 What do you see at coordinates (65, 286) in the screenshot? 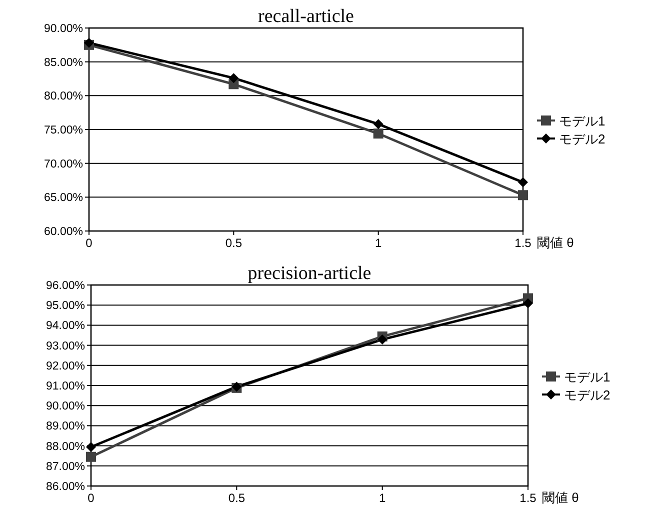
I see `y-tick-label: 96.00%` at bounding box center [65, 286].